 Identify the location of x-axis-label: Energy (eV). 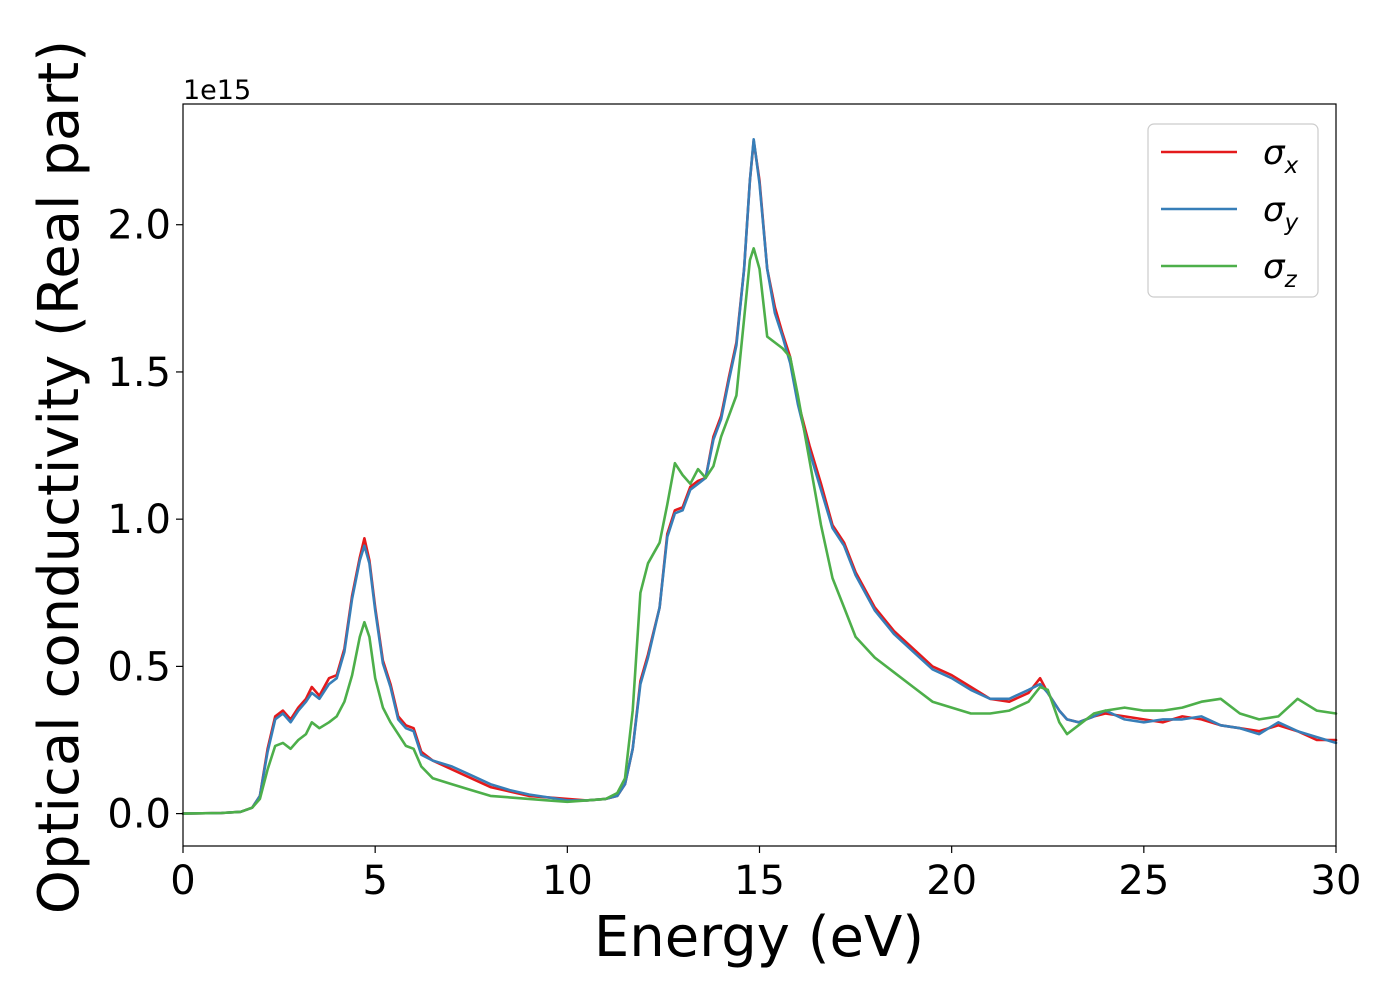
(759, 937).